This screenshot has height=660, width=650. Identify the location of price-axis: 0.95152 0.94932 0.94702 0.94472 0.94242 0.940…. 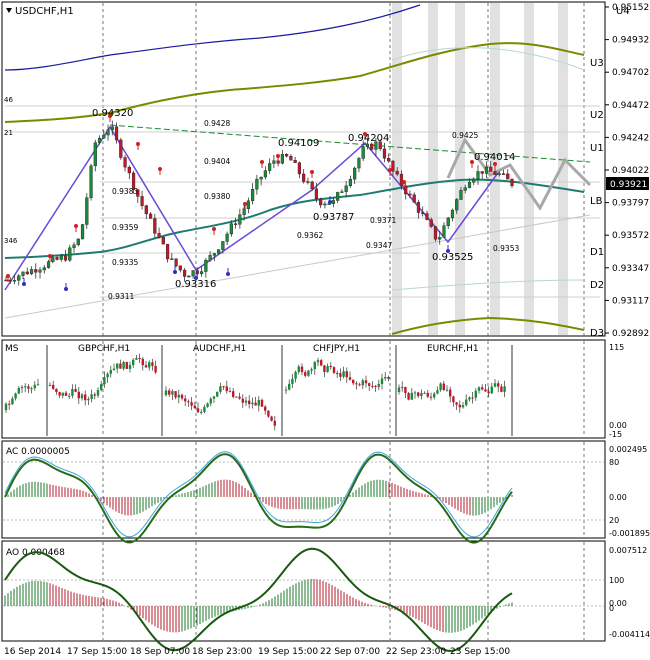
(627, 171).